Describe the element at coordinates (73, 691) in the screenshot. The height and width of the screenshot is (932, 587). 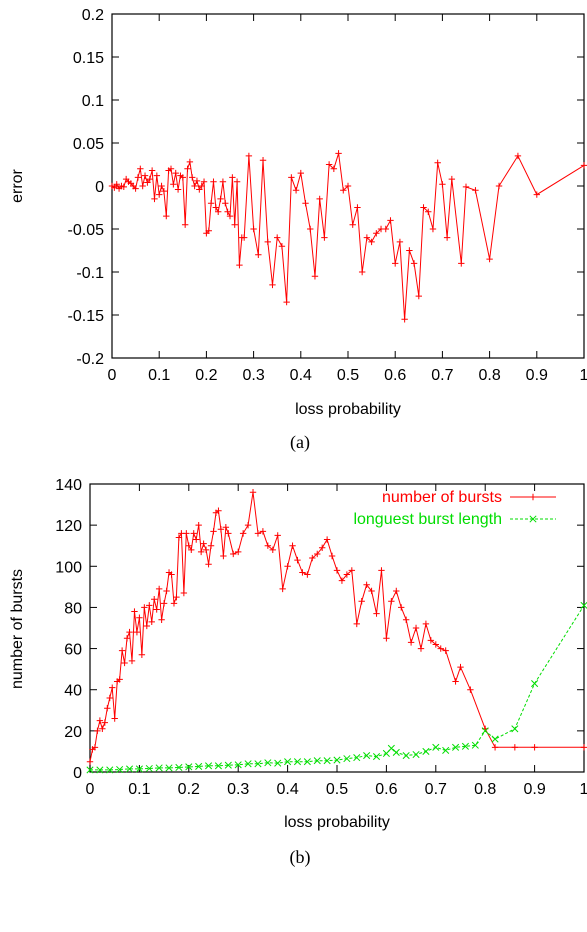
I see `y-tick-label: 40` at that location.